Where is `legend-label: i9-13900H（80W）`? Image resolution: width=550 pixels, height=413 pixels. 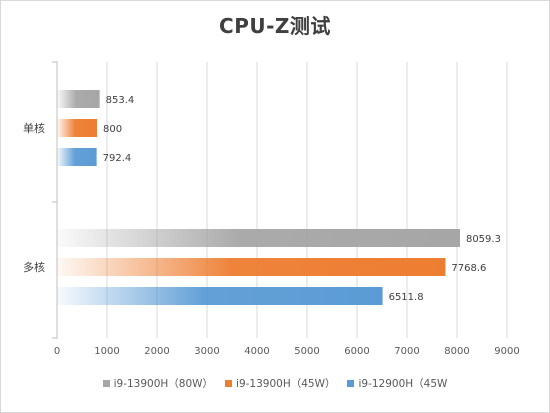
legend-label: i9-13900H（80W） is located at coordinates (163, 384).